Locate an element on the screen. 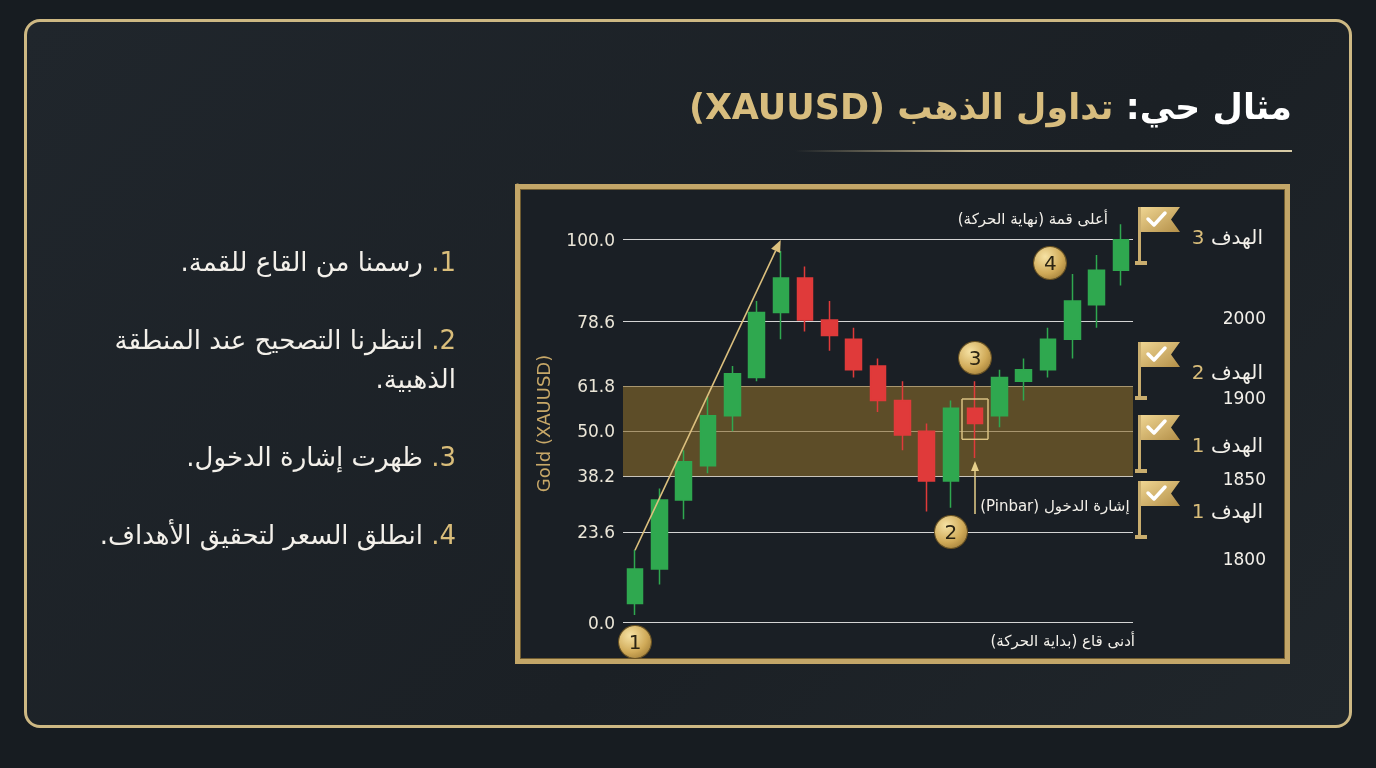 The height and width of the screenshot is (768, 1376). text: 1850 is located at coordinates (1244, 479).